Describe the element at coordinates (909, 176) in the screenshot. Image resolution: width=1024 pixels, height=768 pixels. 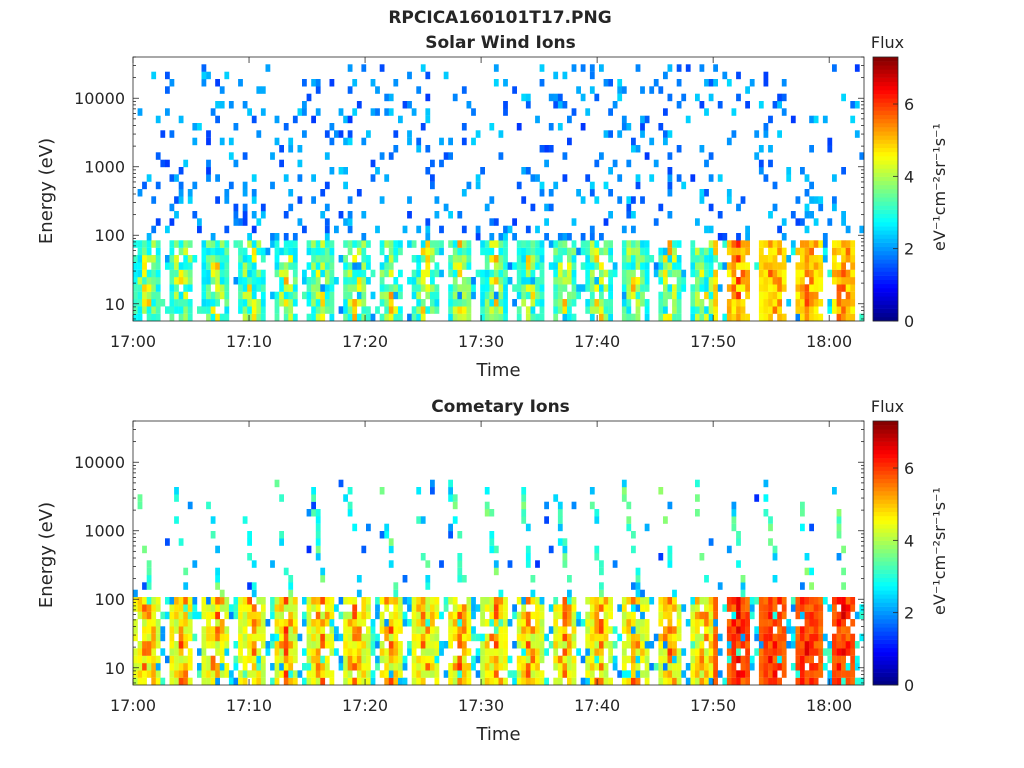
I see `colorbar-tick-label: 4` at that location.